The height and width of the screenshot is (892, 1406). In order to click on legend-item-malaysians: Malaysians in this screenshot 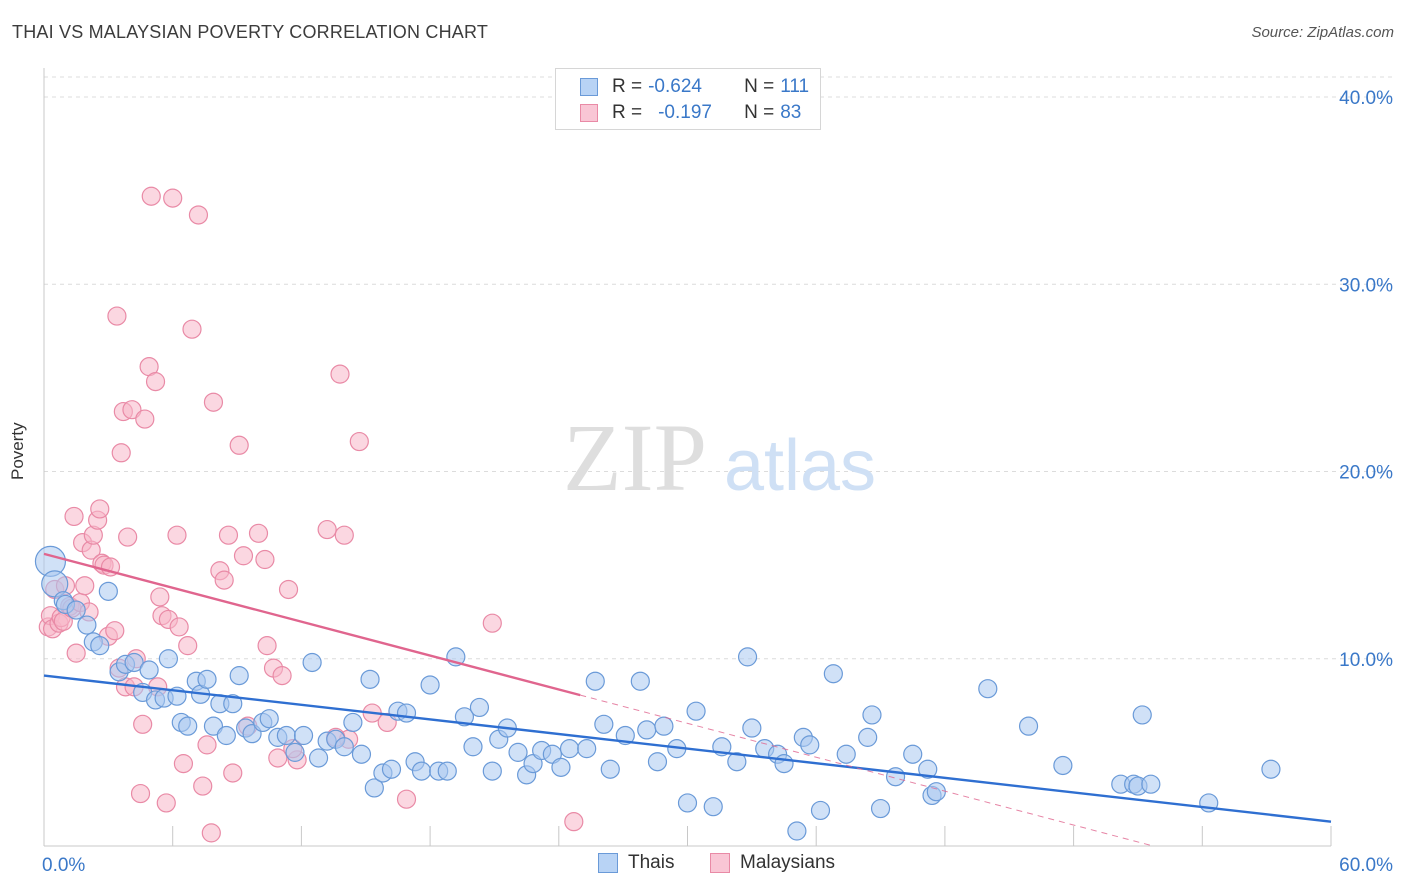, I will do `click(772, 863)`.